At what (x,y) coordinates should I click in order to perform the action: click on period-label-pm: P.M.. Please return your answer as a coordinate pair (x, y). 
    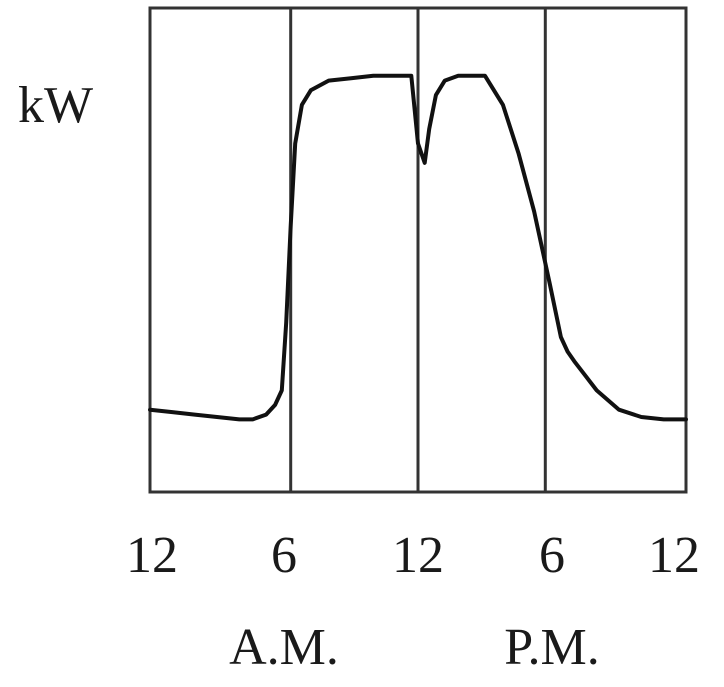
    Looking at the image, I should click on (551, 647).